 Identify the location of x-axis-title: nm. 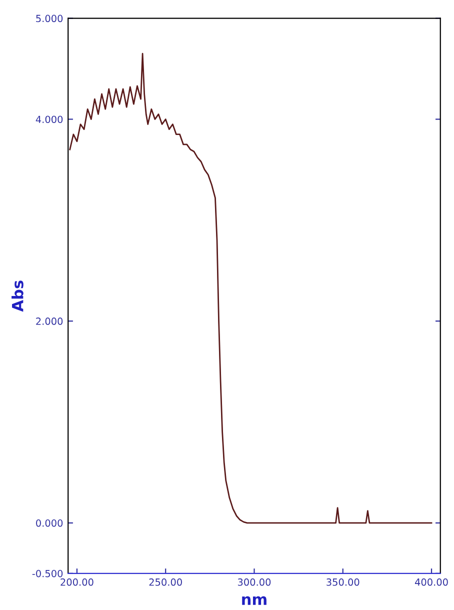
(254, 600).